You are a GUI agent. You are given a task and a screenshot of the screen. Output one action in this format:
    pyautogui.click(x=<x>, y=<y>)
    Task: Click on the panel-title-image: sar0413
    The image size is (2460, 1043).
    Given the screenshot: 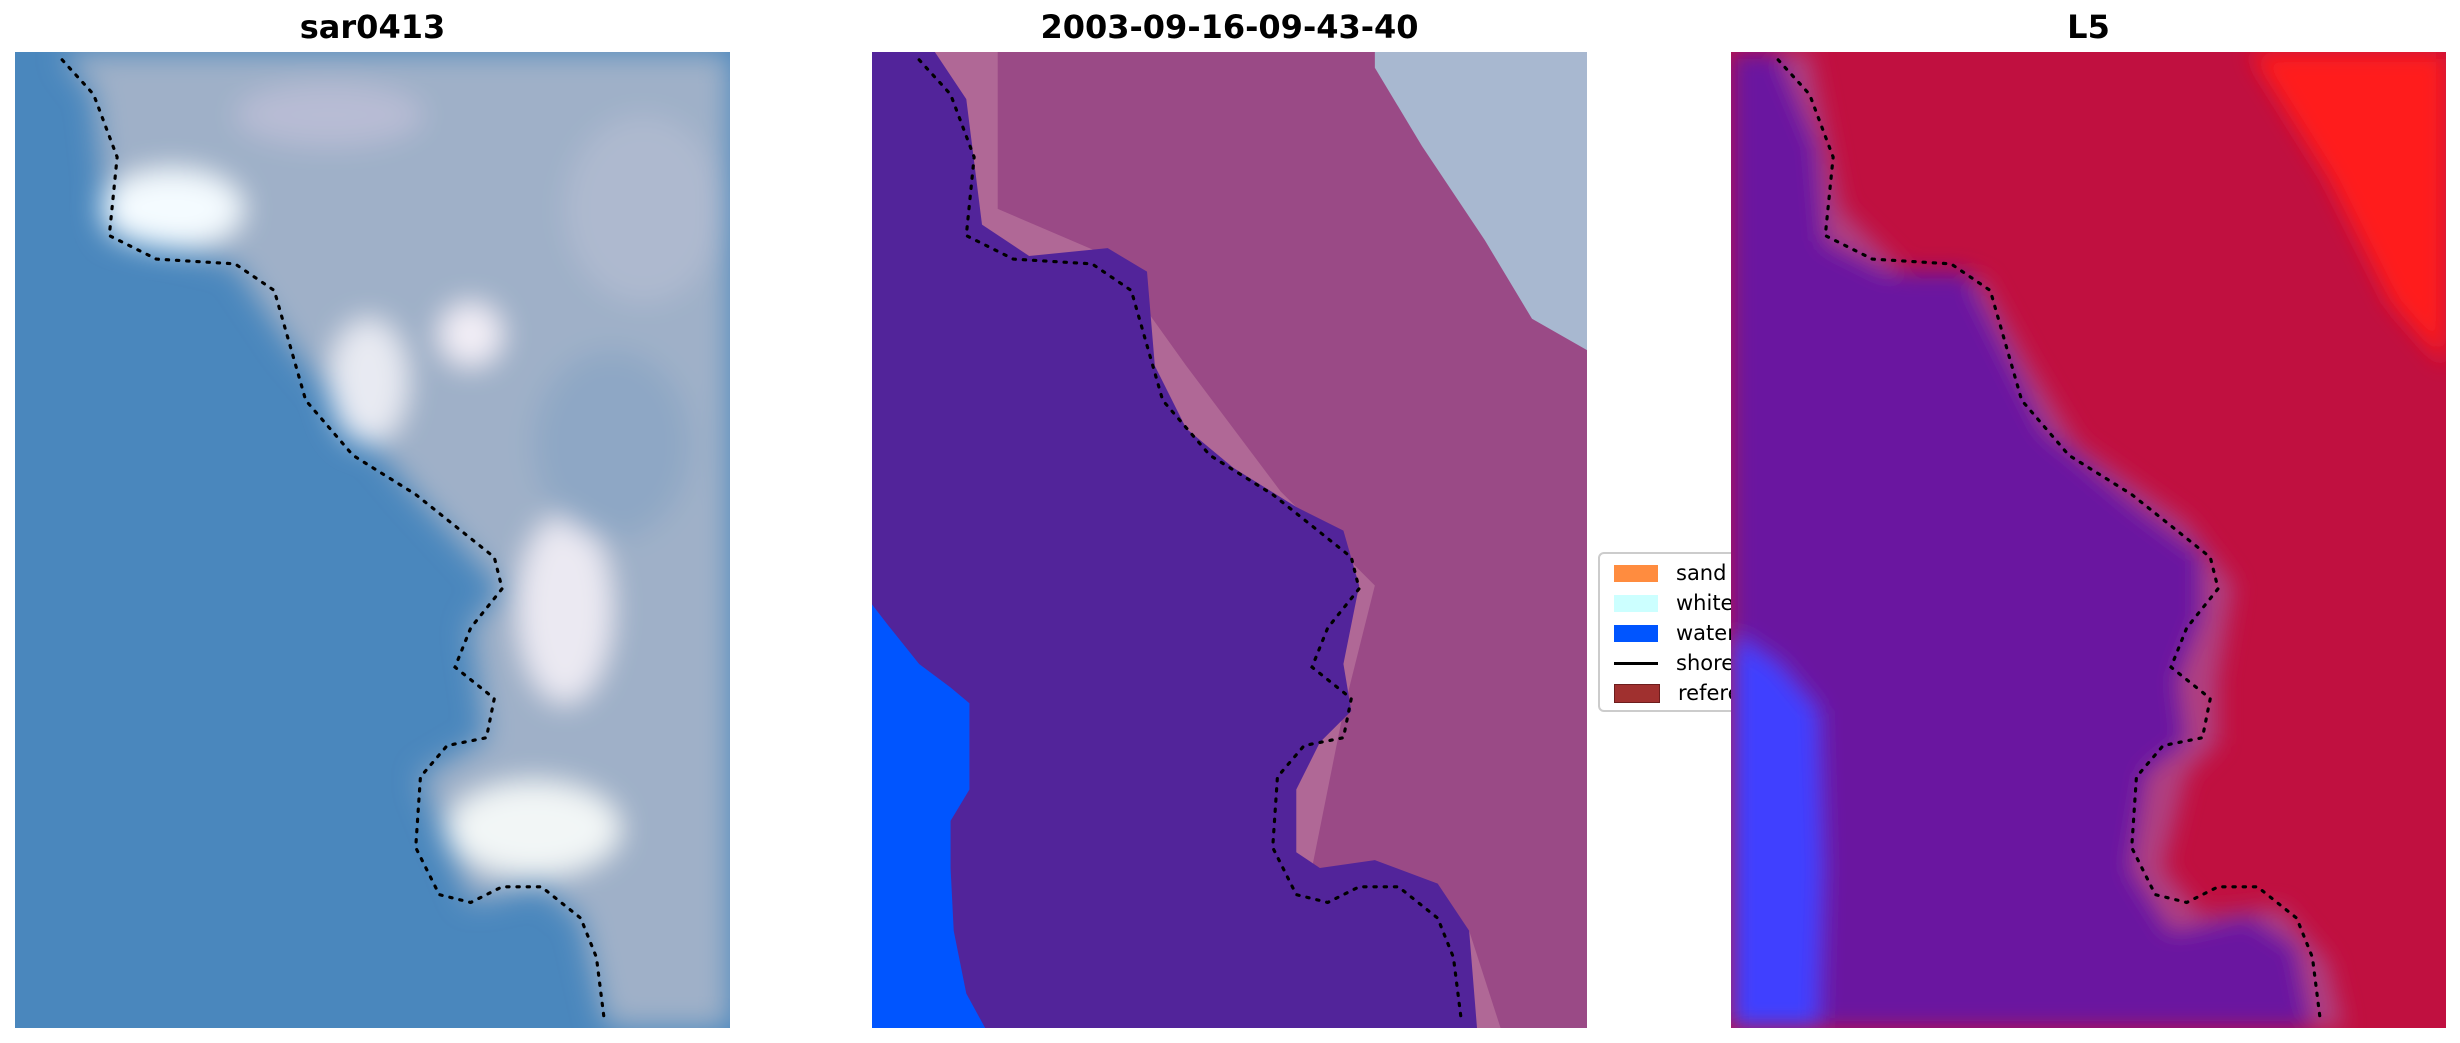 What is the action you would take?
    pyautogui.click(x=372, y=27)
    